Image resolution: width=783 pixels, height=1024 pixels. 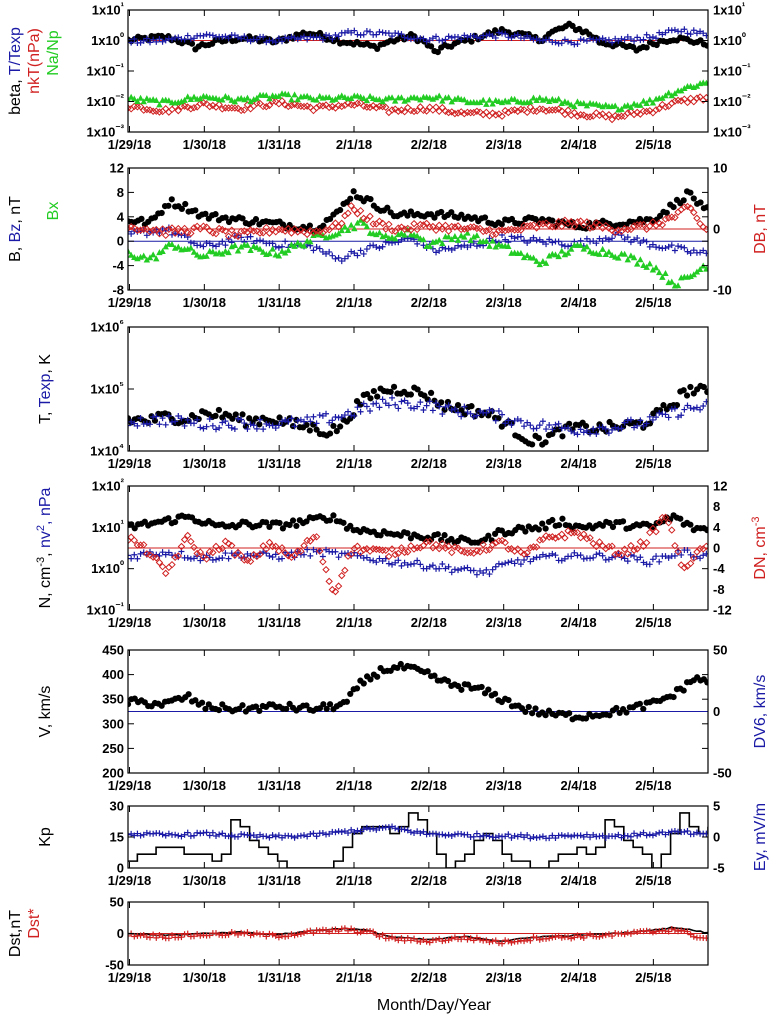 What do you see at coordinates (100, 610) in the screenshot?
I see `y-tick-label-base: 1x10` at bounding box center [100, 610].